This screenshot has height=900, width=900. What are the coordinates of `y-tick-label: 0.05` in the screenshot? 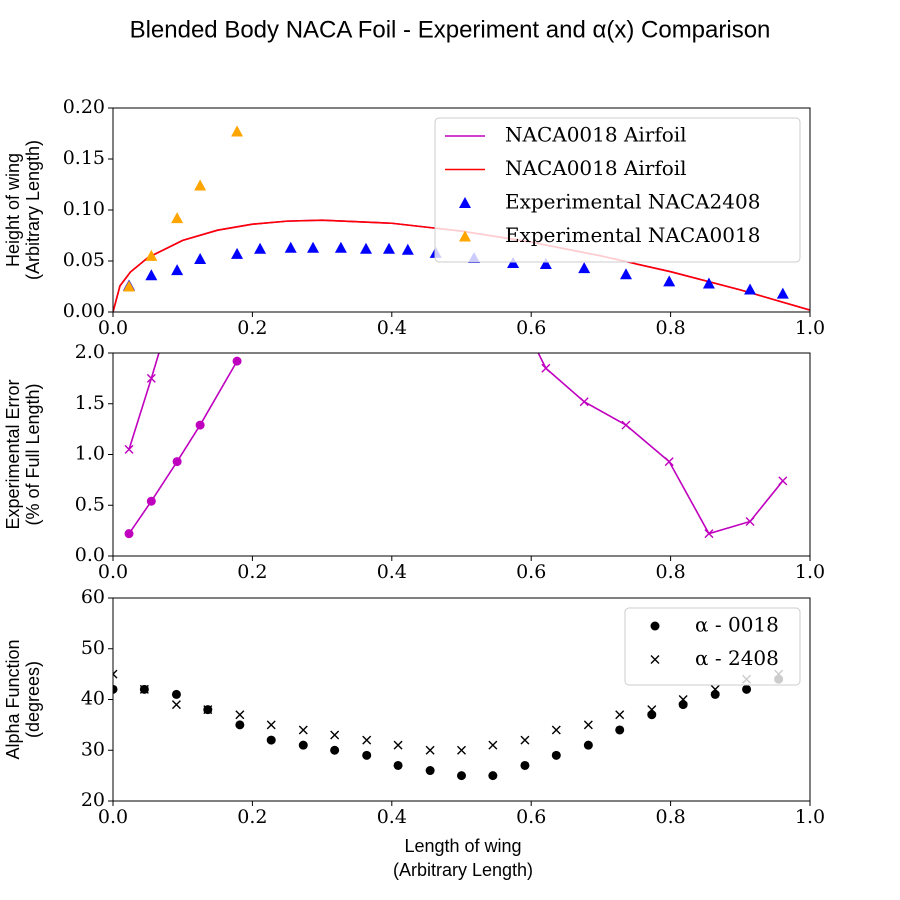 It's located at (84, 260).